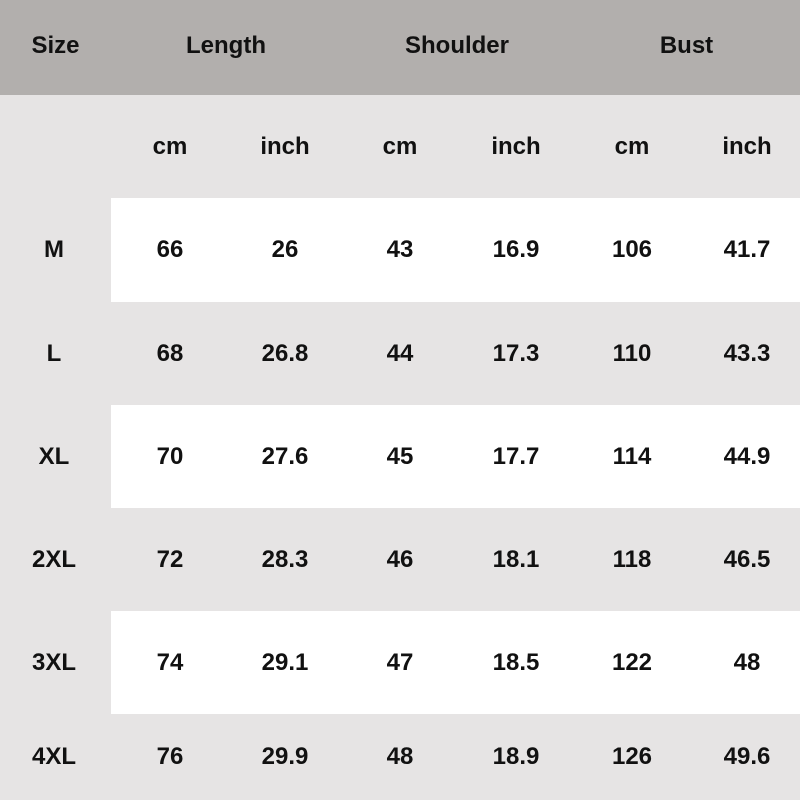  I want to click on measurement-cell: 29.9, so click(285, 756).